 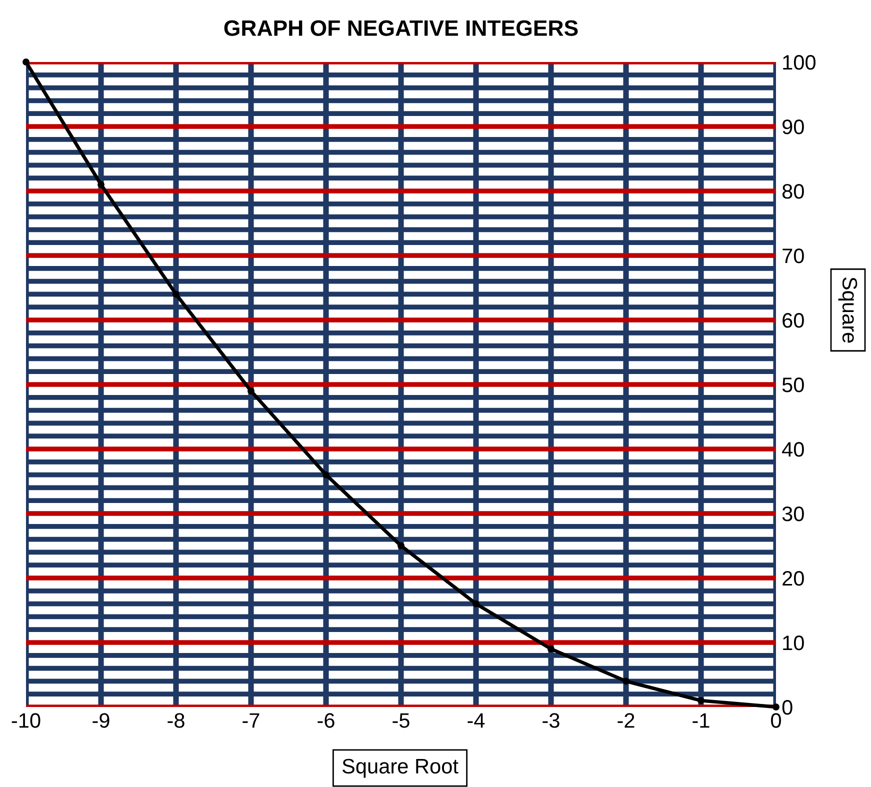 What do you see at coordinates (476, 720) in the screenshot?
I see `x-tick-label: -4` at bounding box center [476, 720].